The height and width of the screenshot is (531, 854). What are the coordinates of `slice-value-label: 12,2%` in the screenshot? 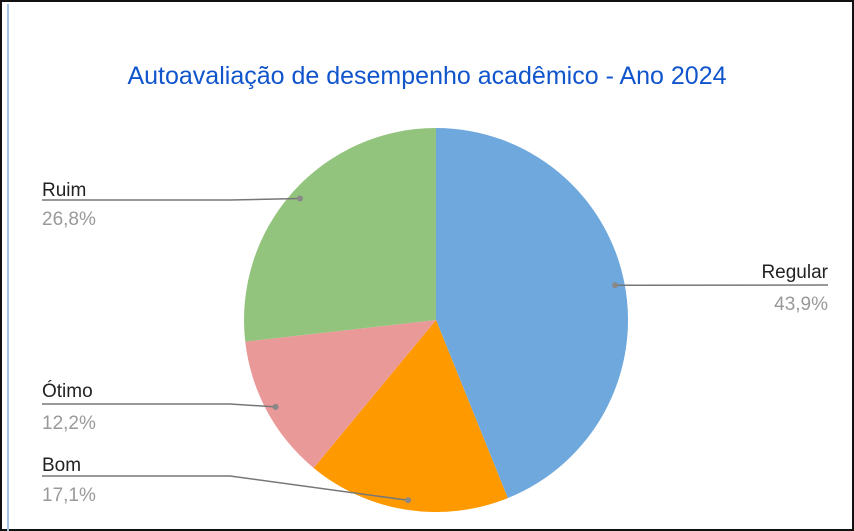 It's located at (69, 423).